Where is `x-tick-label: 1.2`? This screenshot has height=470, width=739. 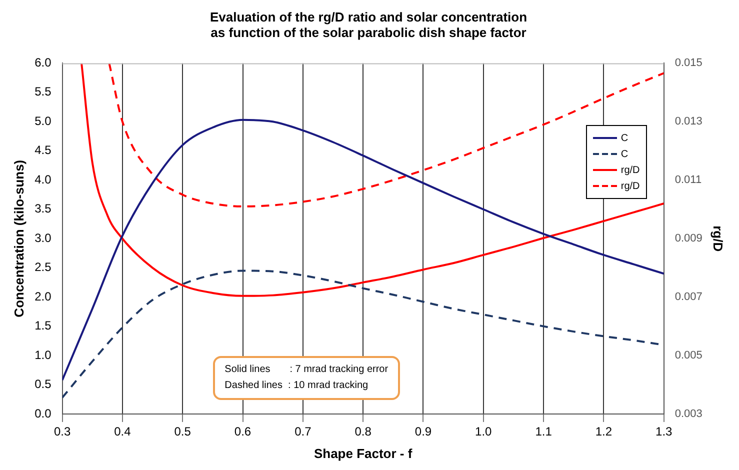 x-tick-label: 1.2 is located at coordinates (603, 431).